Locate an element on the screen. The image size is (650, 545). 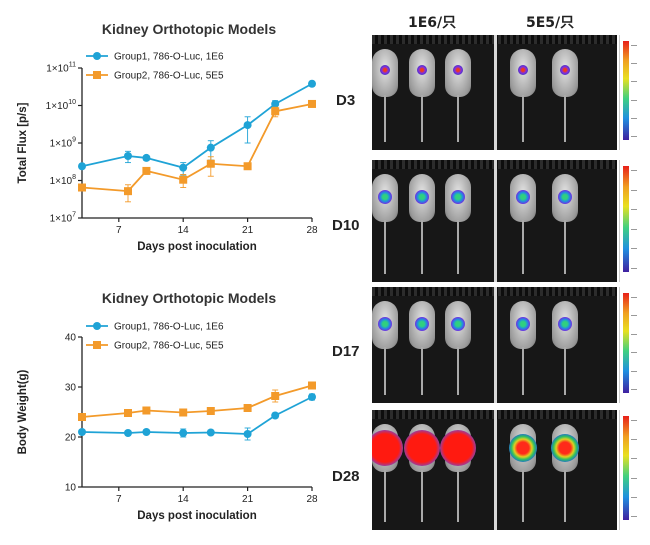
chart2-y-tick-label: 30 is located at coordinates (71, 388).